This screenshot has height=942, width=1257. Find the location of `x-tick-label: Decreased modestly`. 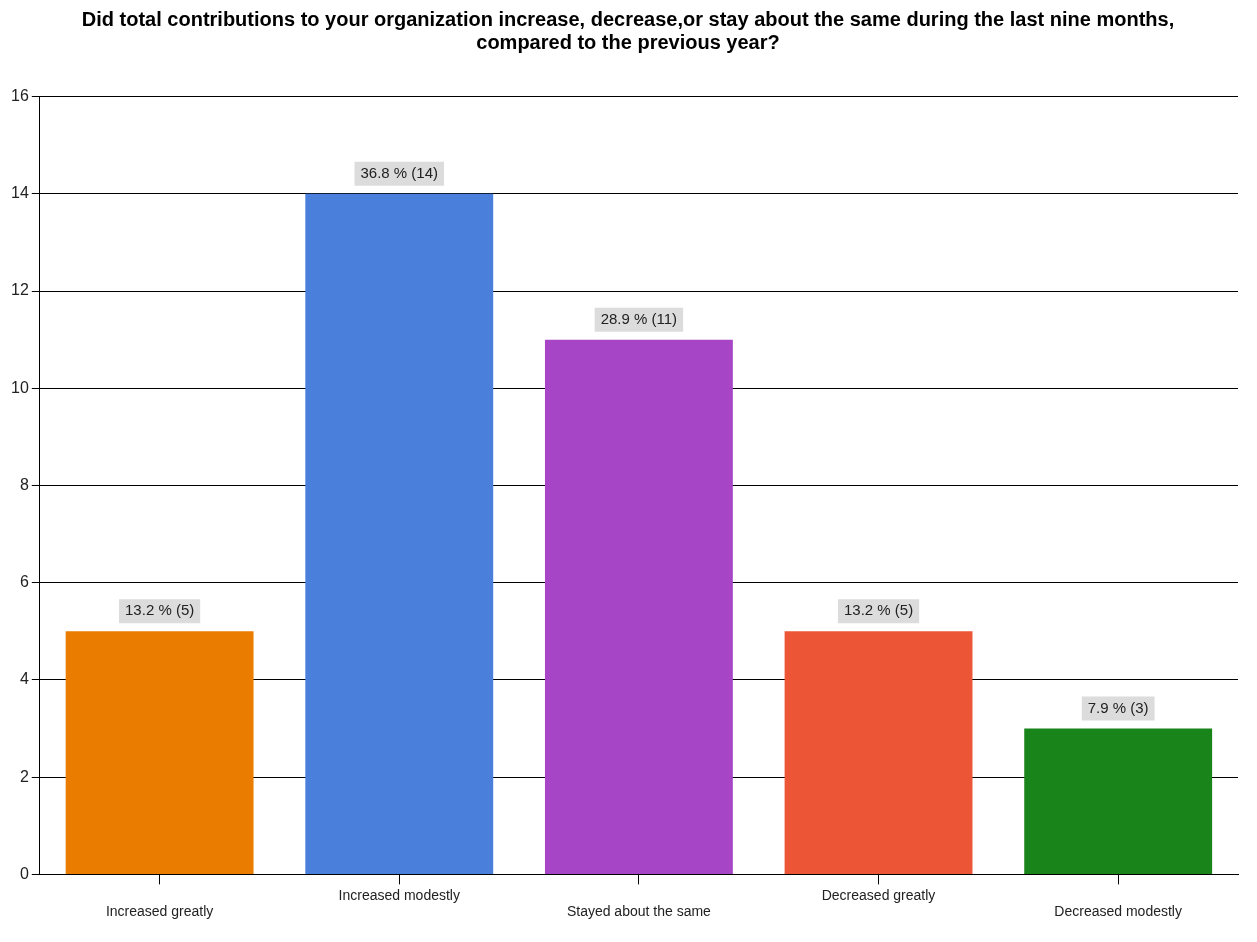

x-tick-label: Decreased modestly is located at coordinates (1118, 911).